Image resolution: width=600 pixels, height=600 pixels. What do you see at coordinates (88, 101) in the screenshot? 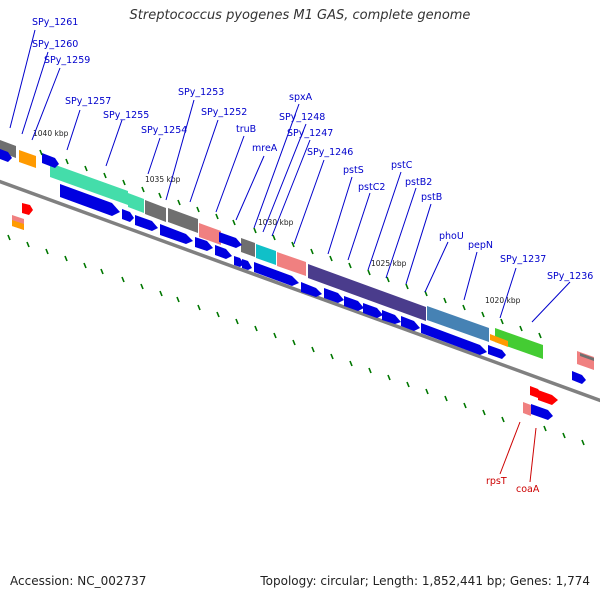
I see `gene-label-spy1257: SPy_1257` at bounding box center [88, 101].